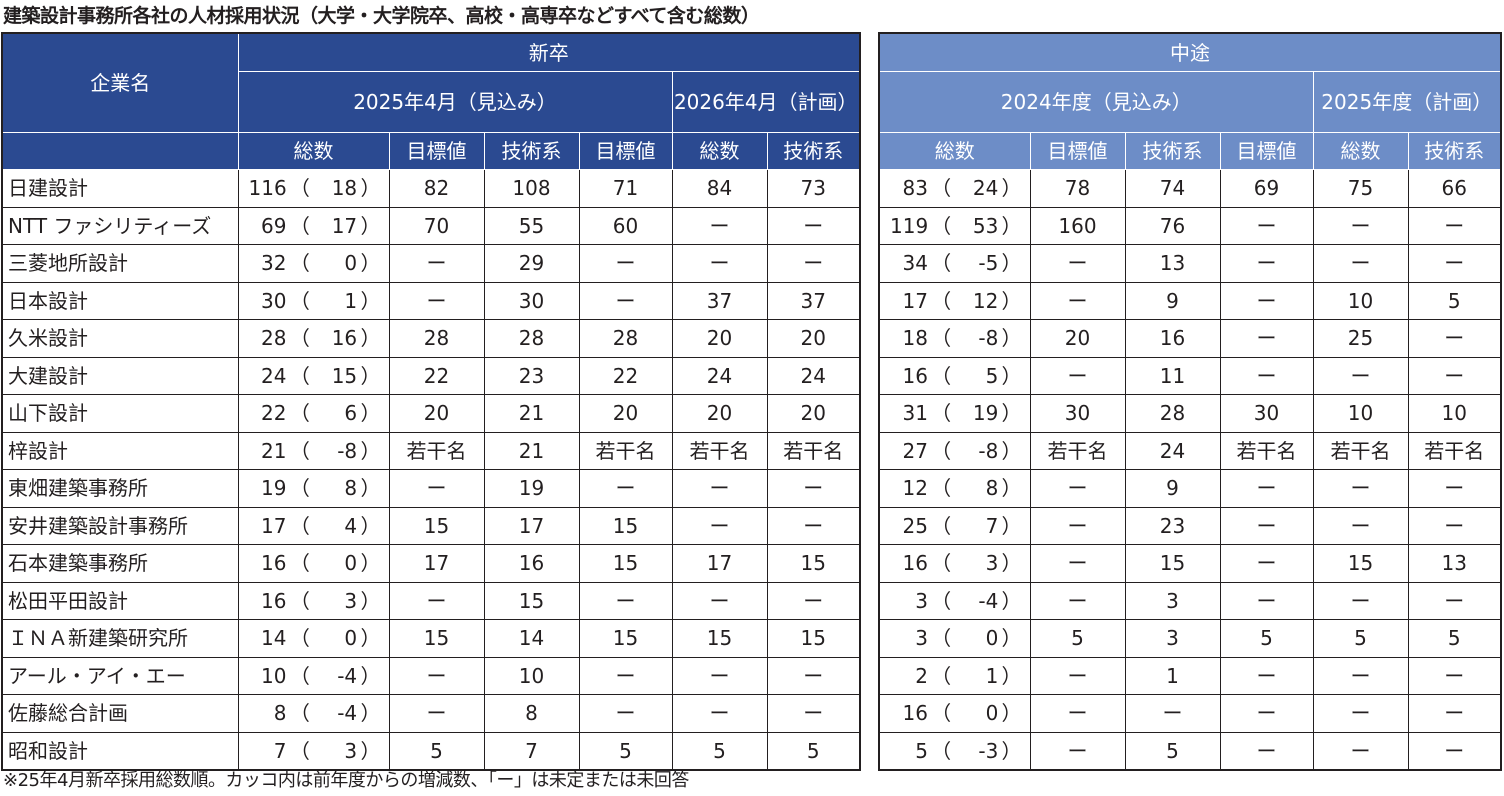 The height and width of the screenshot is (796, 1504). What do you see at coordinates (1172, 413) in the screenshot?
I see `mid-2024-tech: 28` at bounding box center [1172, 413].